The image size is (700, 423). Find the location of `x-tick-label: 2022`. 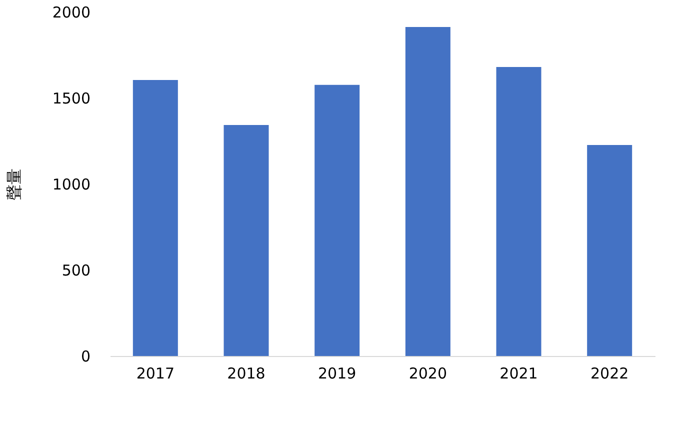

x-tick-label: 2022 is located at coordinates (609, 373).